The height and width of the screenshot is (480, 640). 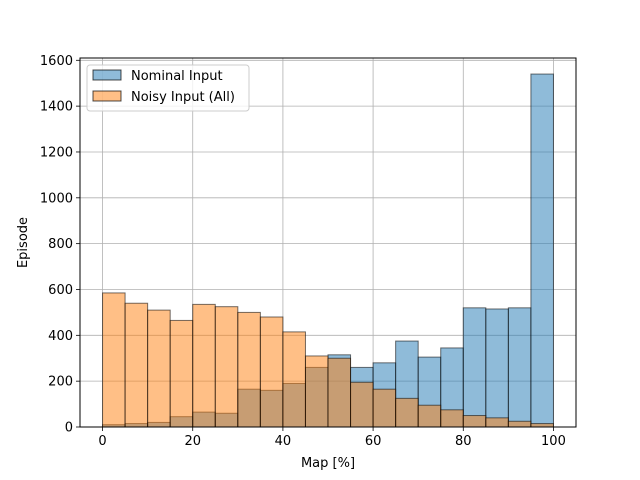 I want to click on y-tick-label: 800, so click(x=60, y=244).